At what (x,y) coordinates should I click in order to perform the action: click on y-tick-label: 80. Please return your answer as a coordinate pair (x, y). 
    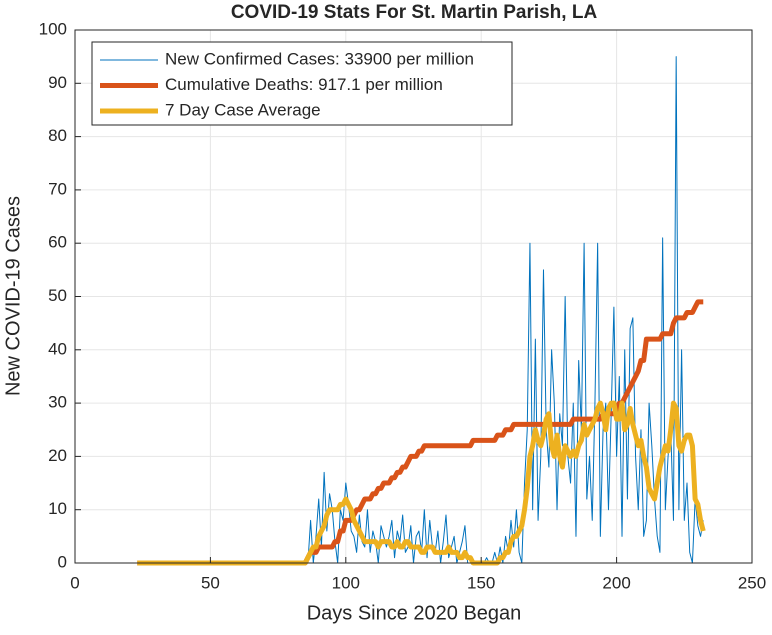
    Looking at the image, I should click on (57, 135).